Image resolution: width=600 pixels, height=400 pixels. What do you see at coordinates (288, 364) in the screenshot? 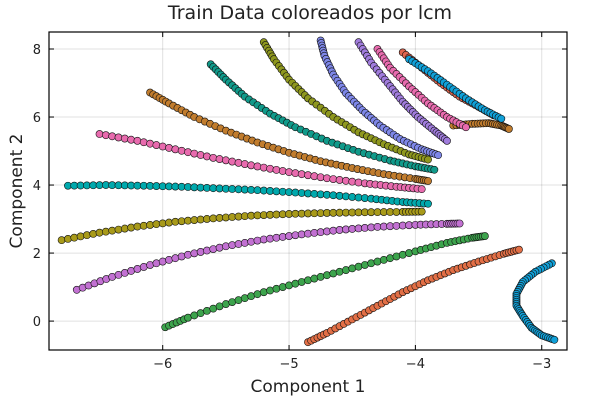
I see `x-tick-label: −5` at bounding box center [288, 364].